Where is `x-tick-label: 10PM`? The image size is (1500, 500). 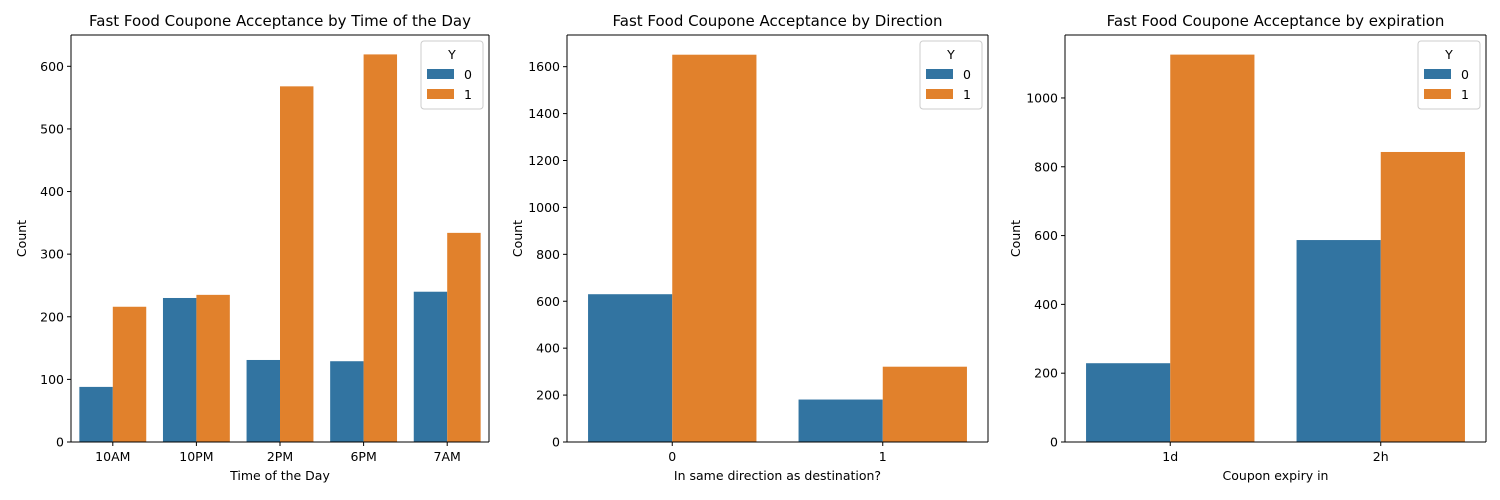
x-tick-label: 10PM is located at coordinates (196, 456).